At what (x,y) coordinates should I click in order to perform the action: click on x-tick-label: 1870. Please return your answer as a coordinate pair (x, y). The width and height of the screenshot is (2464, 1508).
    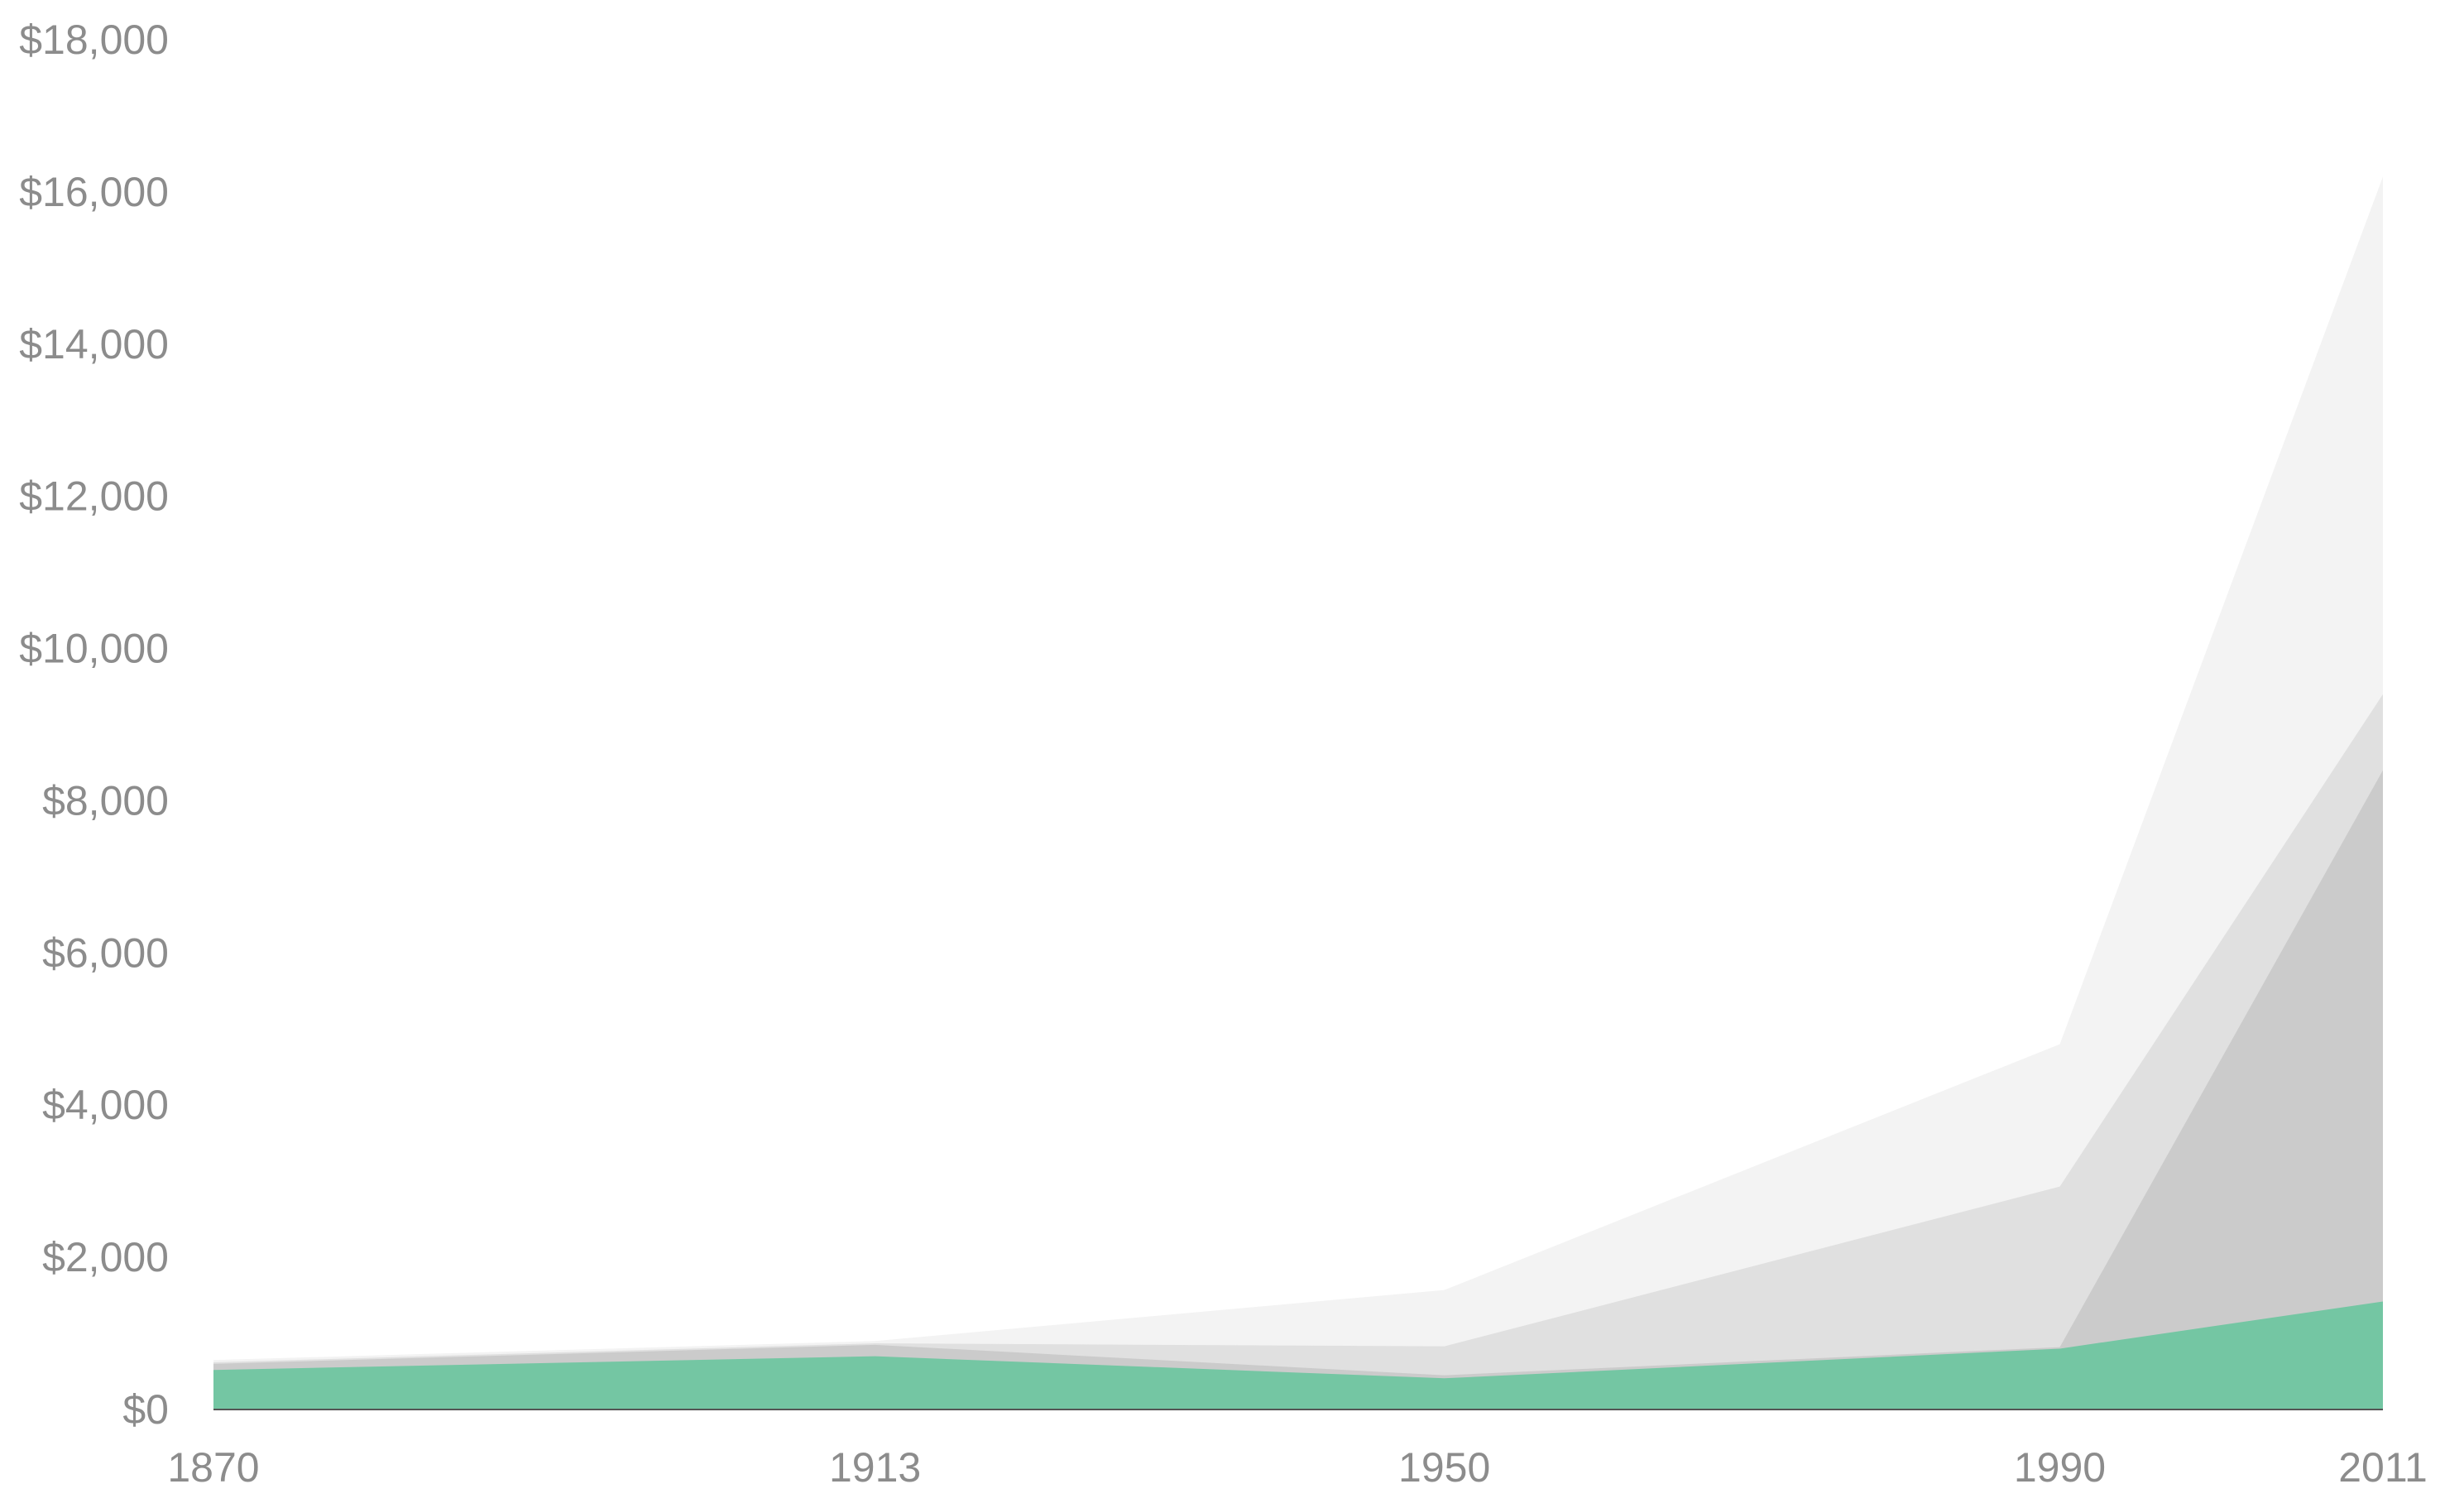
    Looking at the image, I should click on (213, 1467).